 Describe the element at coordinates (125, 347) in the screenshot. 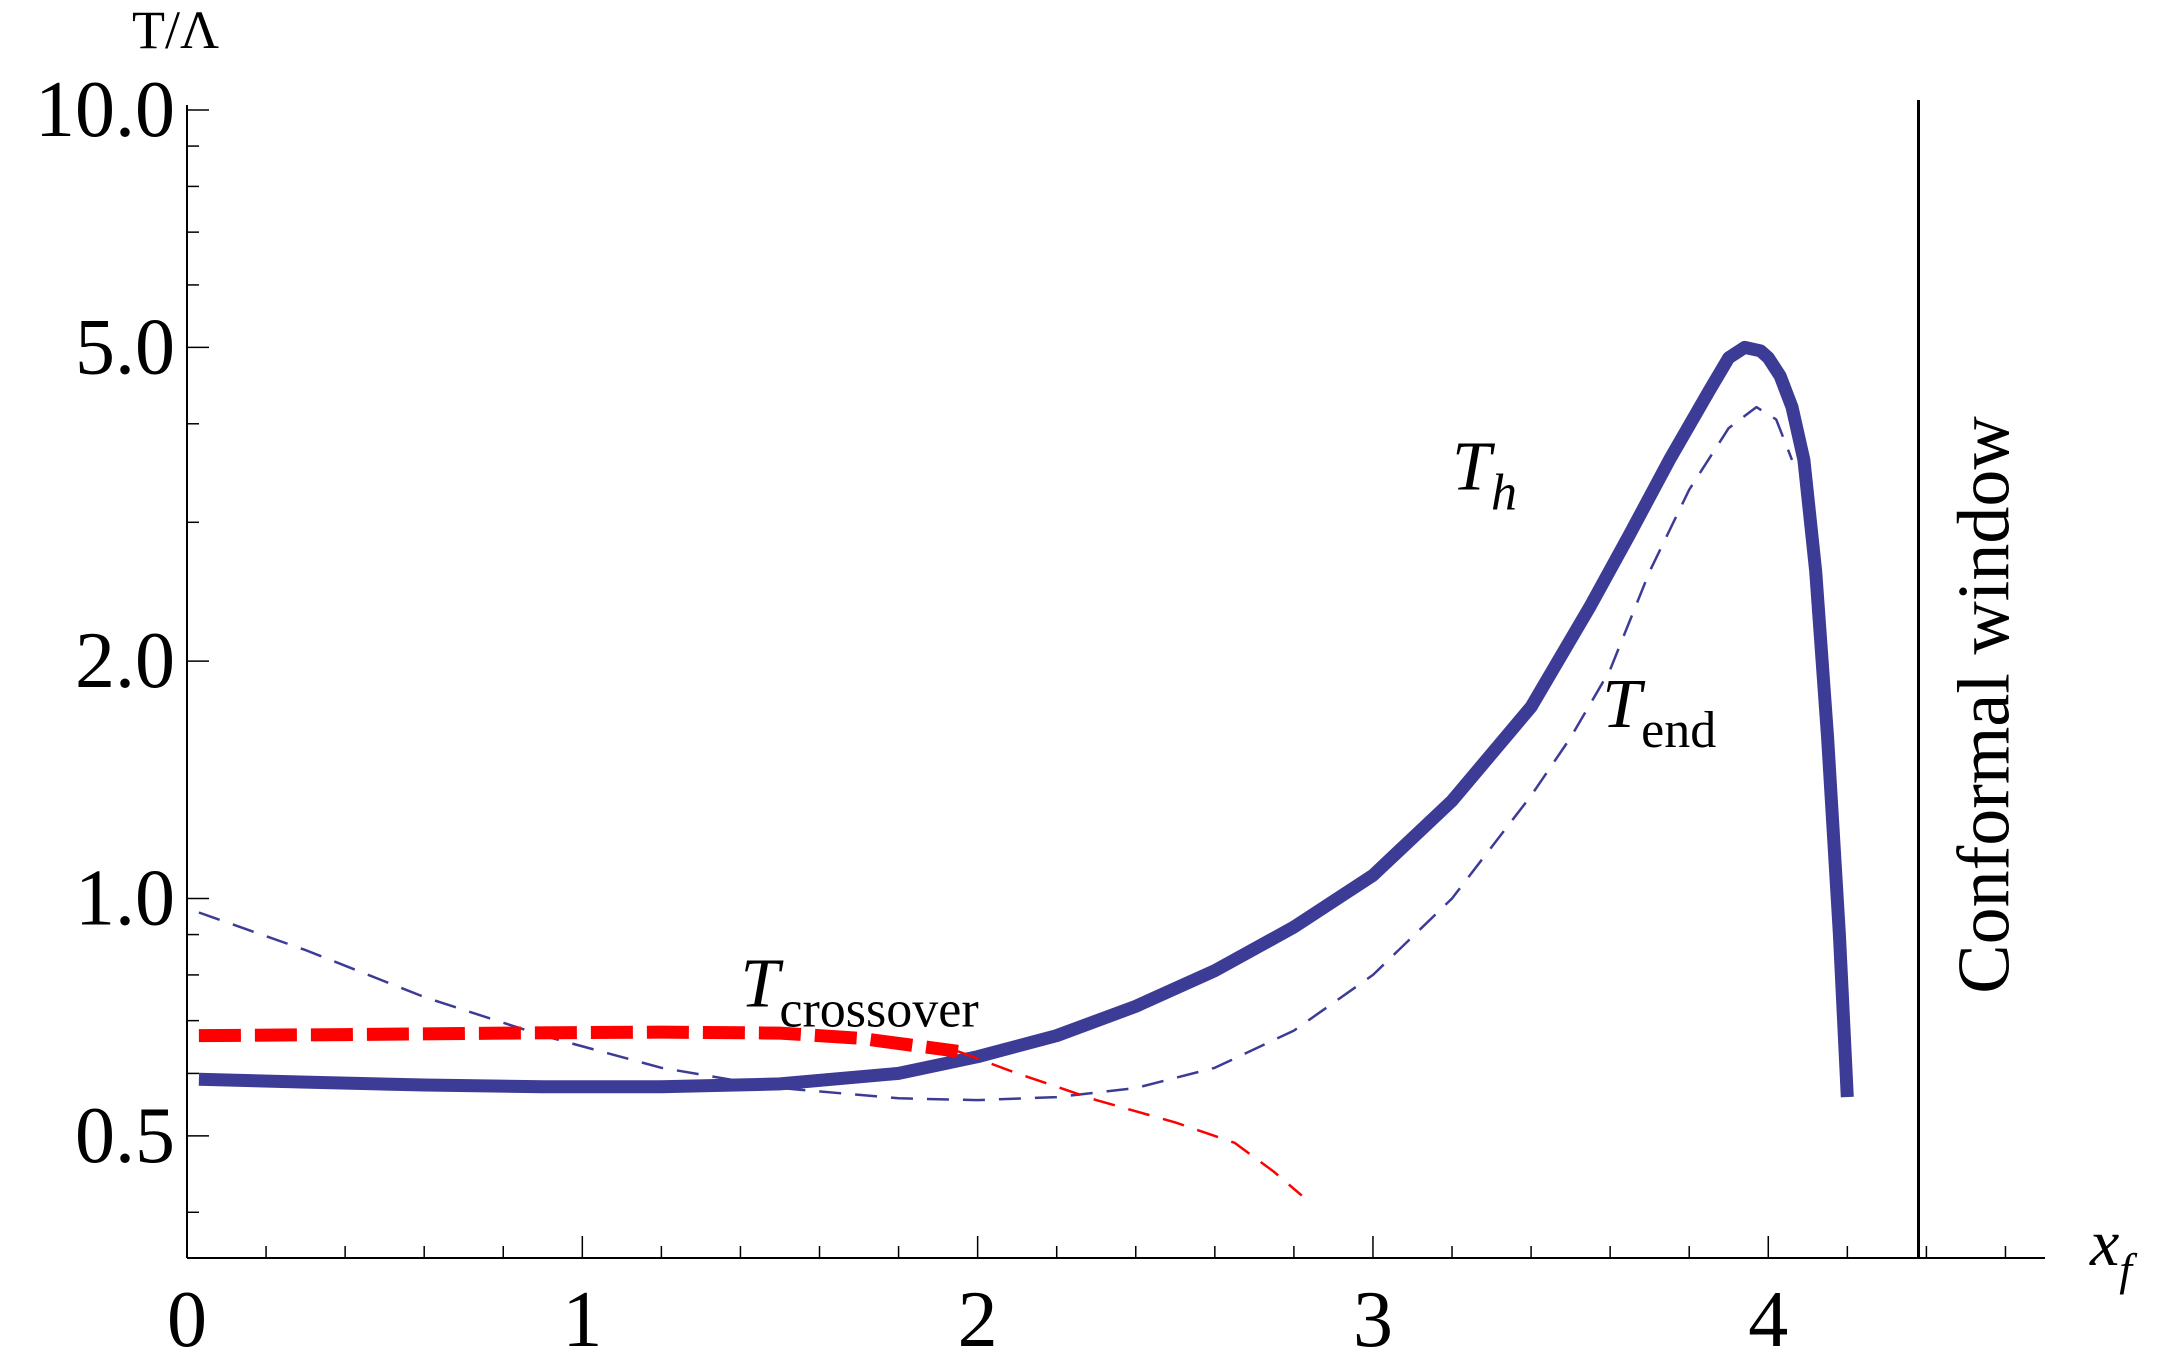

I see `y-tick-label: 5.0` at that location.